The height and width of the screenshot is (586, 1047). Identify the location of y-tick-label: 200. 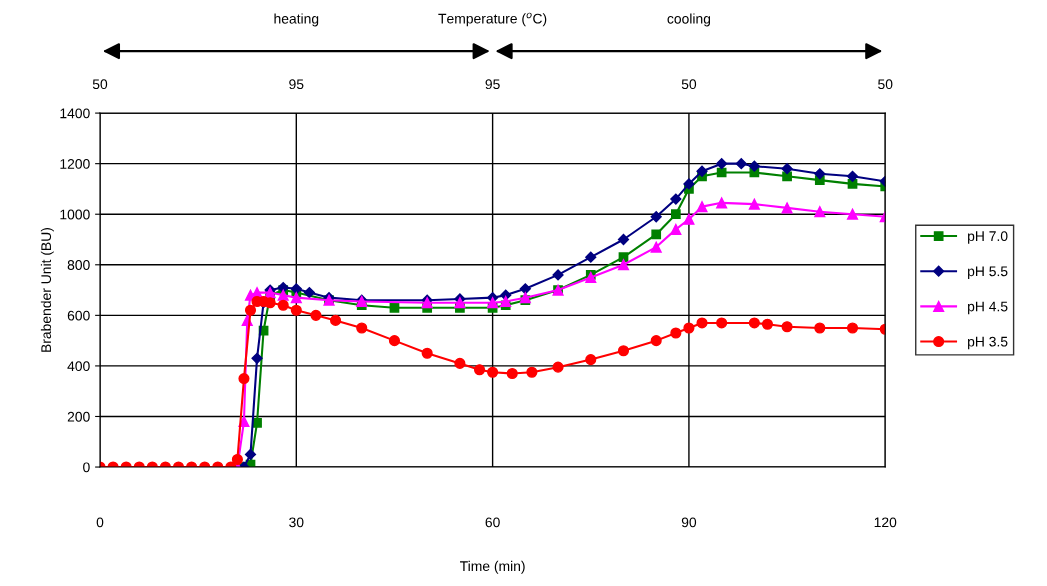
(78, 416).